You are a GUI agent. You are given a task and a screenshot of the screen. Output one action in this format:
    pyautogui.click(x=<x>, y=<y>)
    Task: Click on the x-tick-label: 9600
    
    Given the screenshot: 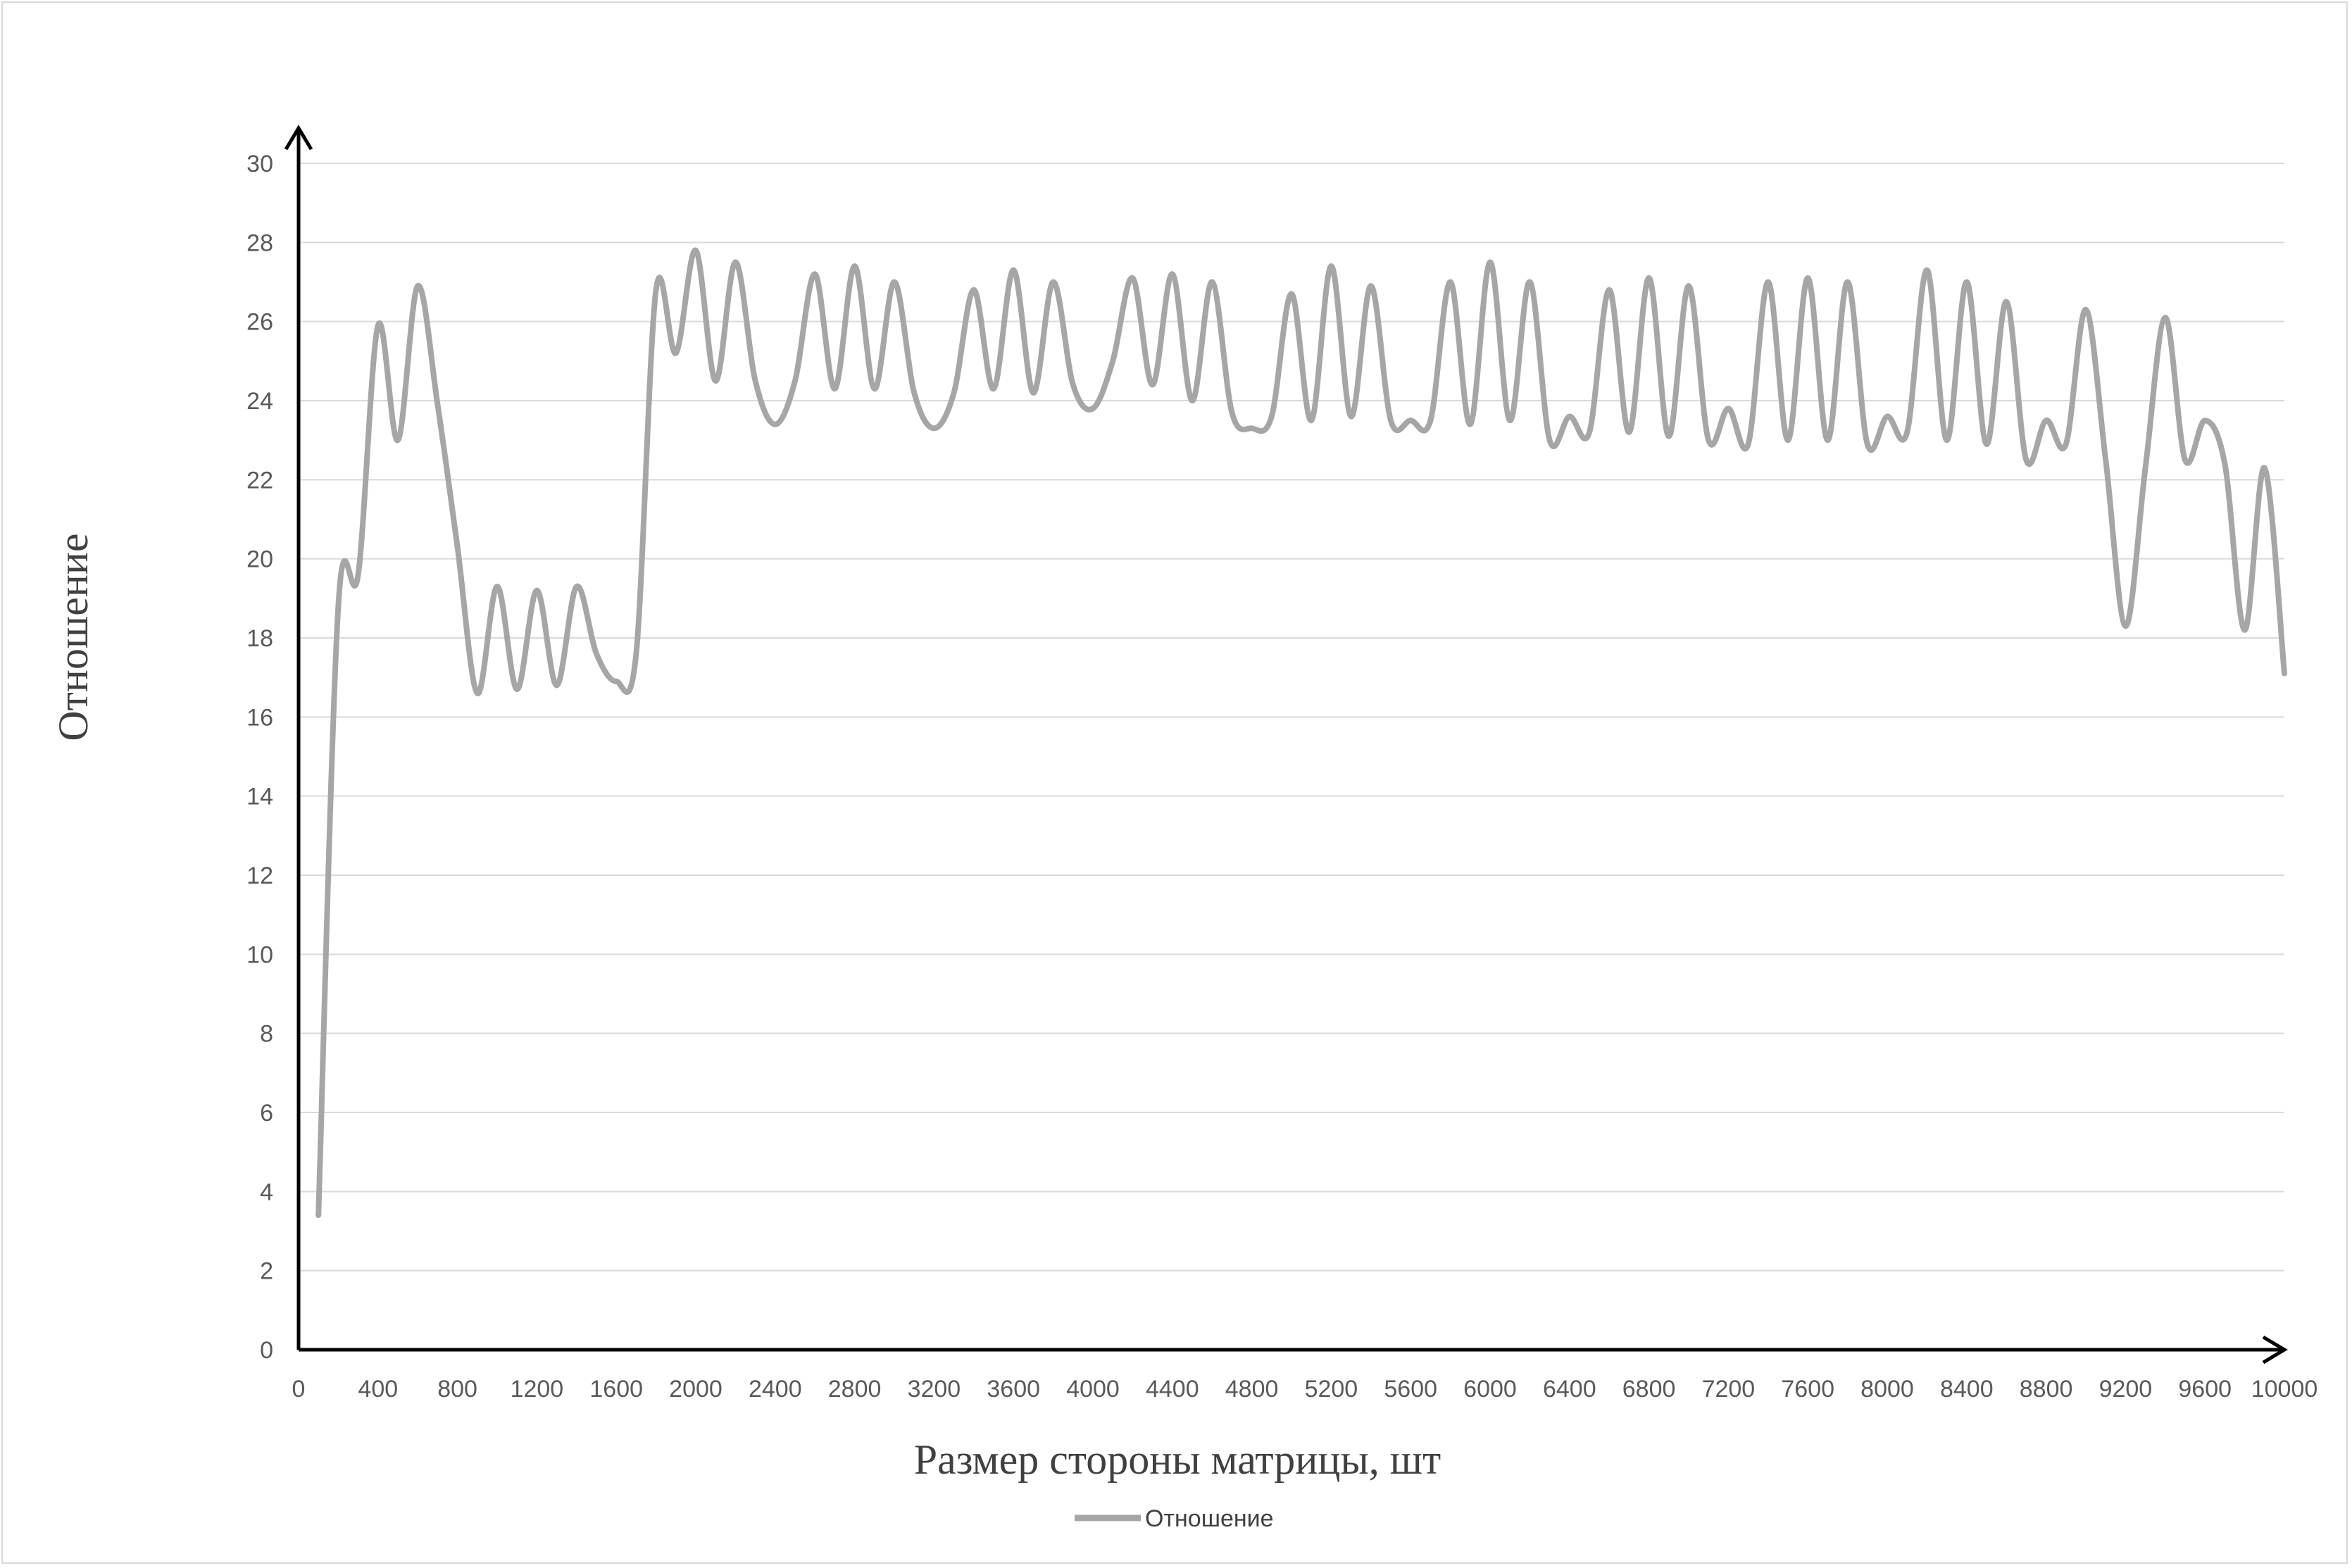 What is the action you would take?
    pyautogui.click(x=2205, y=1389)
    